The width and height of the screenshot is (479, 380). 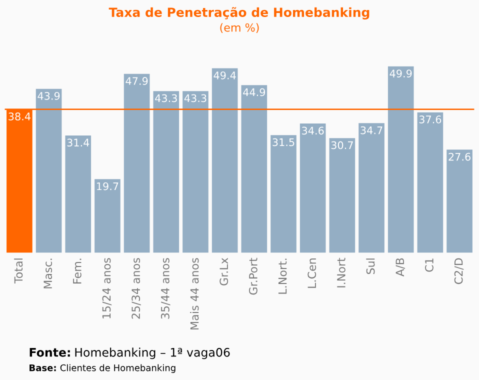 What do you see at coordinates (103, 368) in the screenshot?
I see `text: Base: Clientes de Homebanking` at bounding box center [103, 368].